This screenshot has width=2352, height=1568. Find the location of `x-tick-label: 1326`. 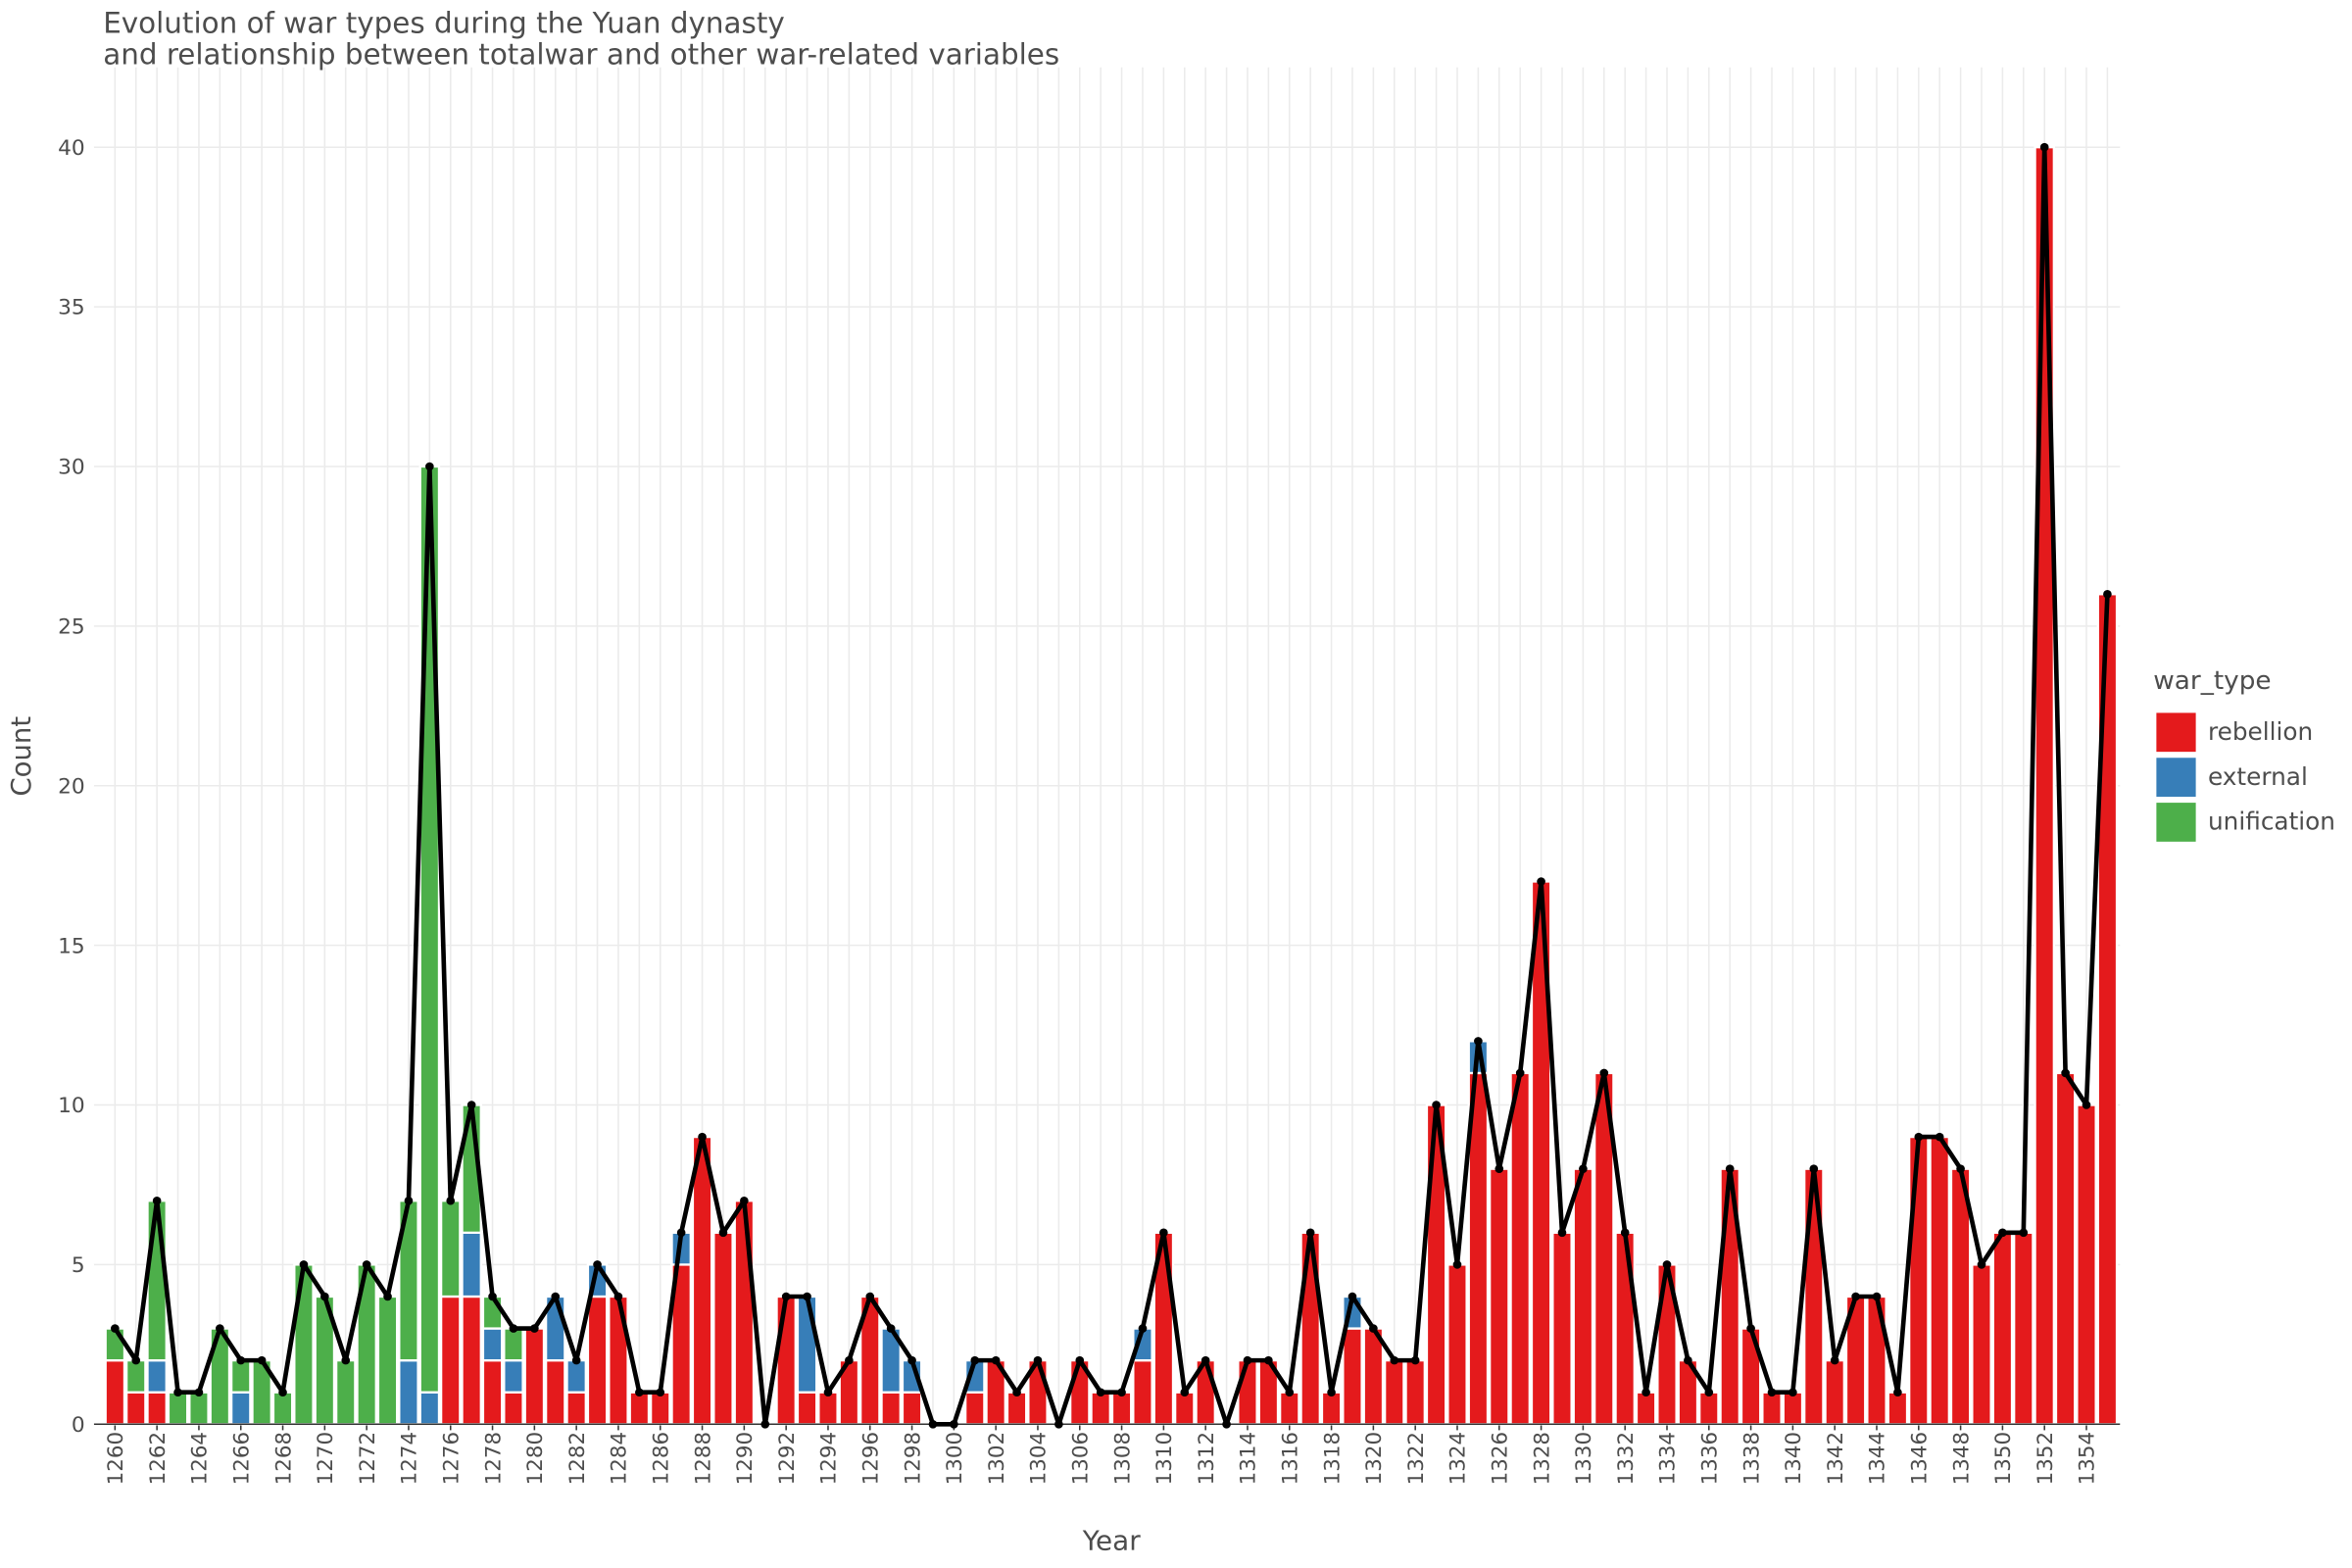

x-tick-label: 1326 is located at coordinates (1500, 1458).